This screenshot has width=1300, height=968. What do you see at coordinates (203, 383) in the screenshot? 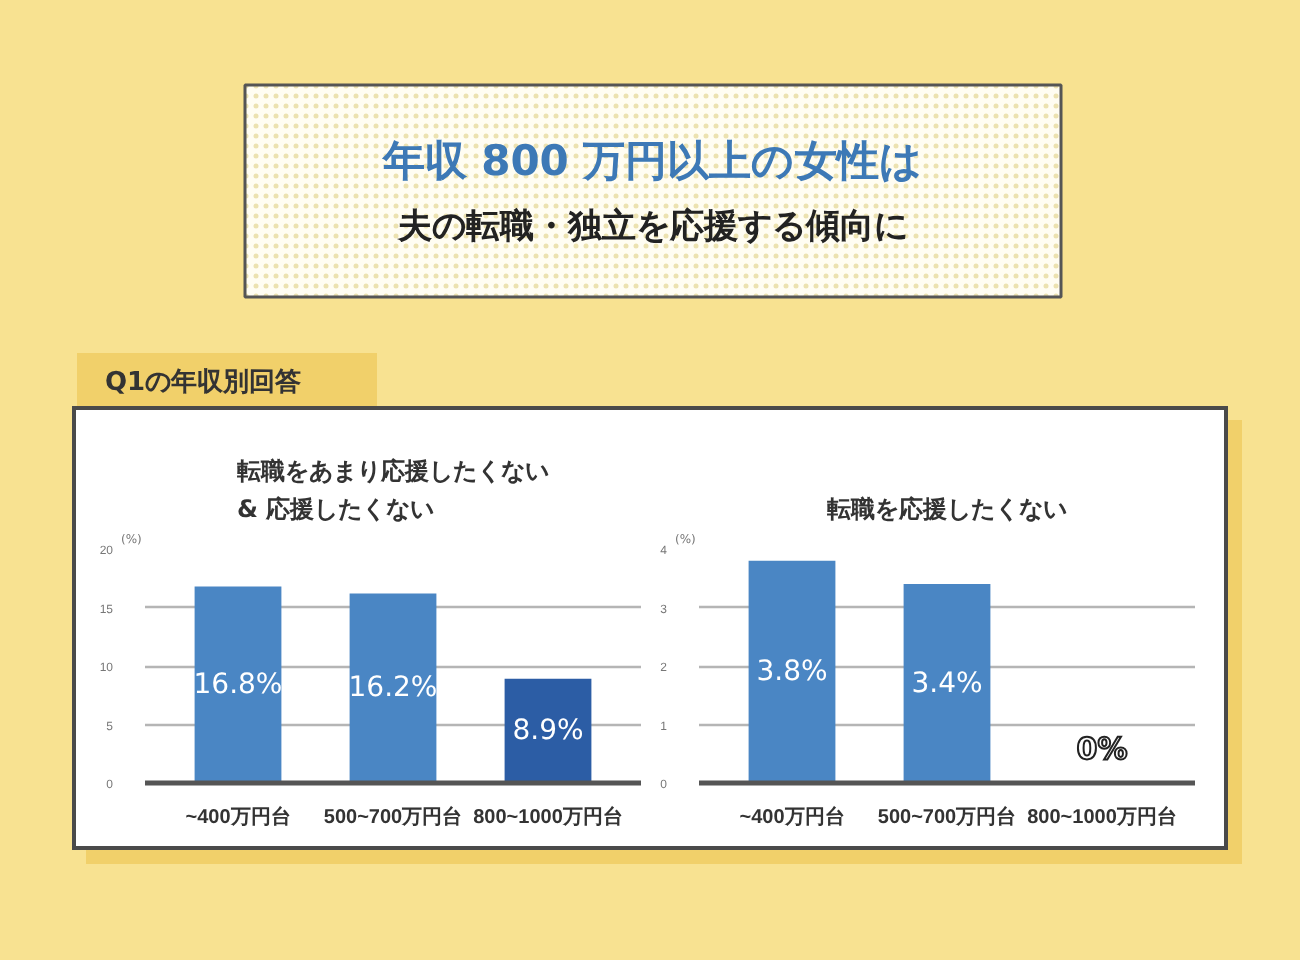
I see `text: Q1の年収別回答` at bounding box center [203, 383].